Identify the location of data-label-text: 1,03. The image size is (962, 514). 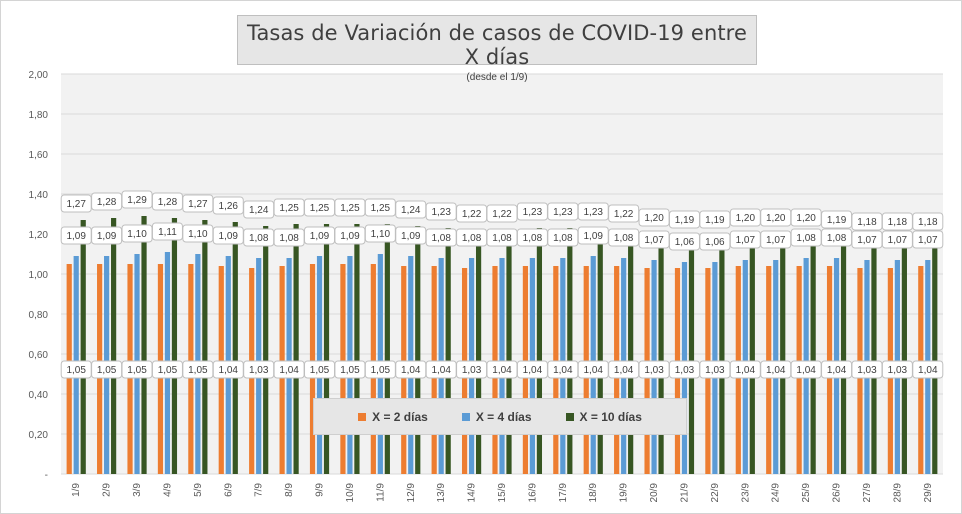
(898, 370).